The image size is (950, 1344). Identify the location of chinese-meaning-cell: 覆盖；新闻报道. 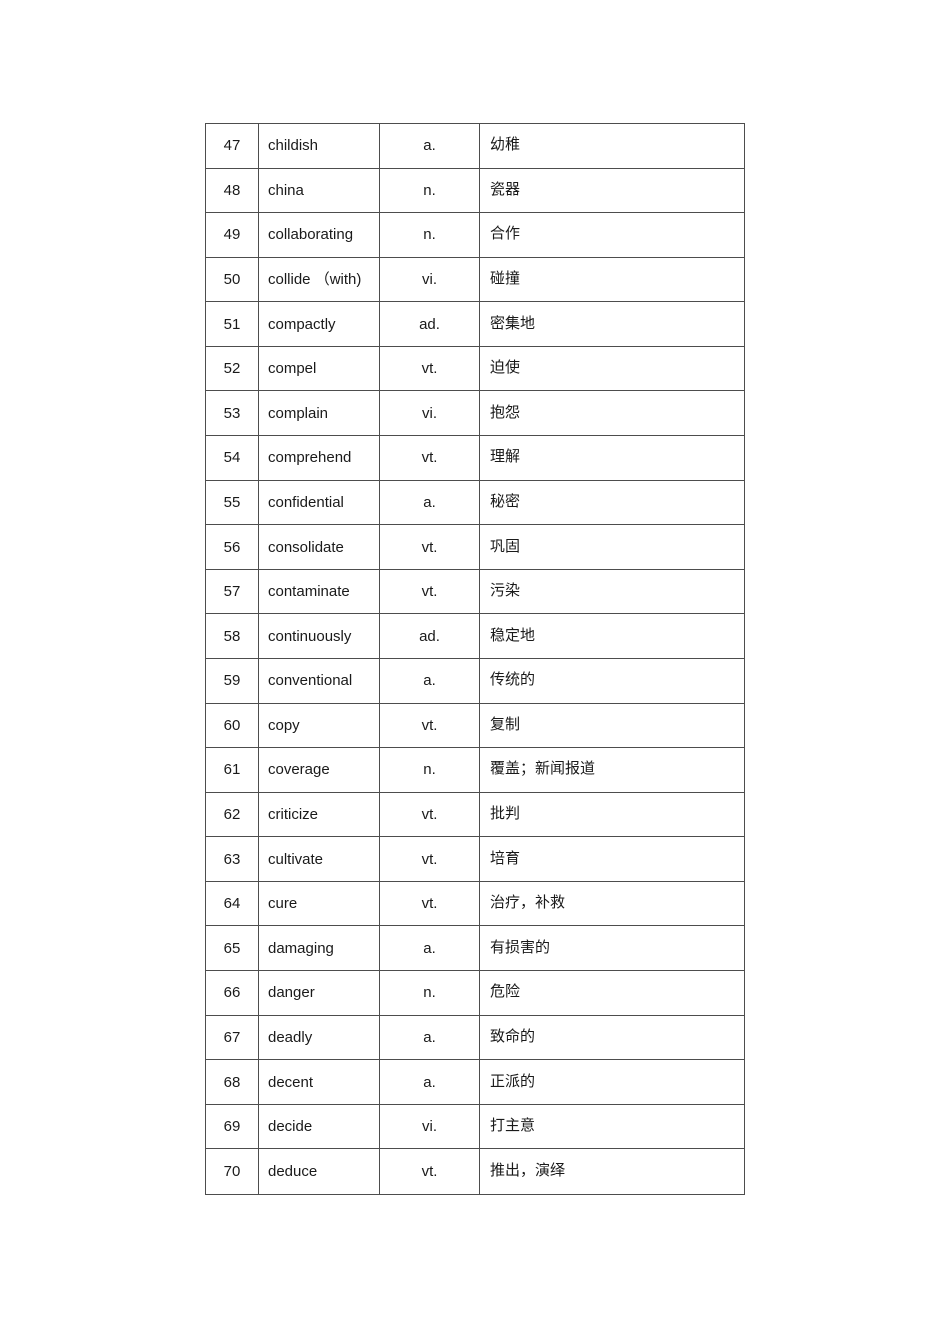
(543, 769).